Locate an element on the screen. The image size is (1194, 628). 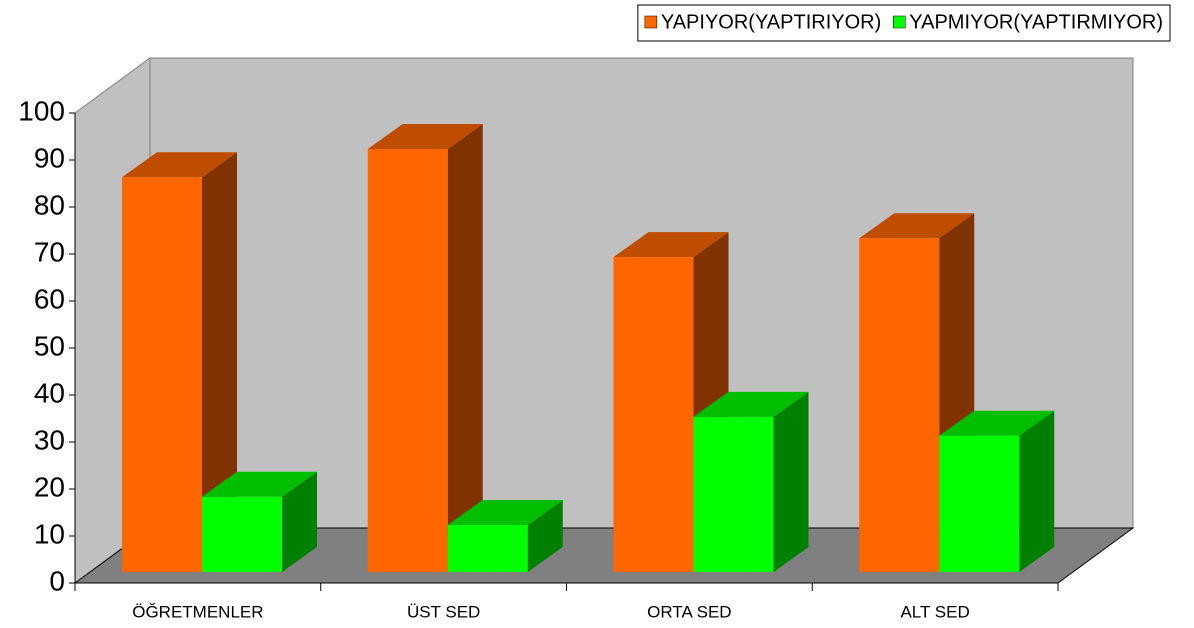
y-tick-label: 100 is located at coordinates (41, 110).